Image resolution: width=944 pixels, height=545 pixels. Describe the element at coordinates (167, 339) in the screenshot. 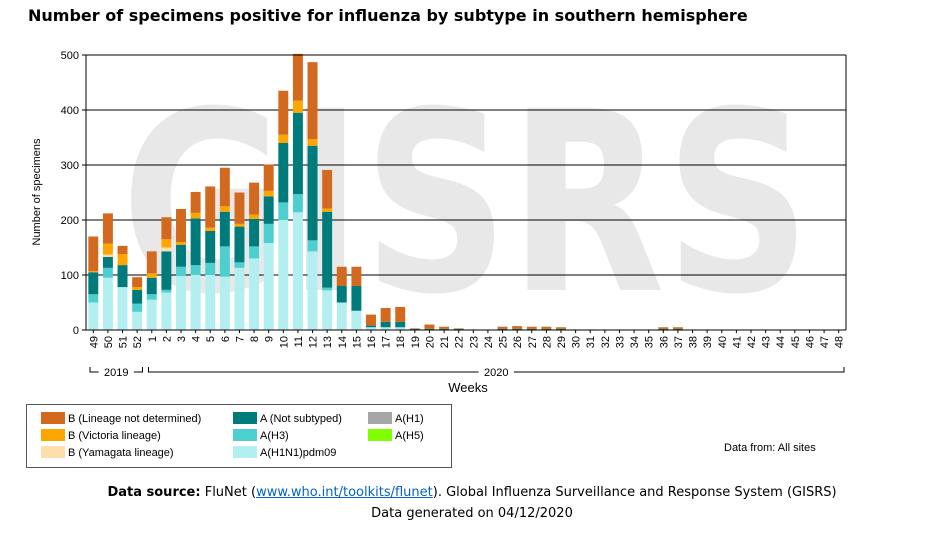

I see `x-tick-label: 2` at that location.